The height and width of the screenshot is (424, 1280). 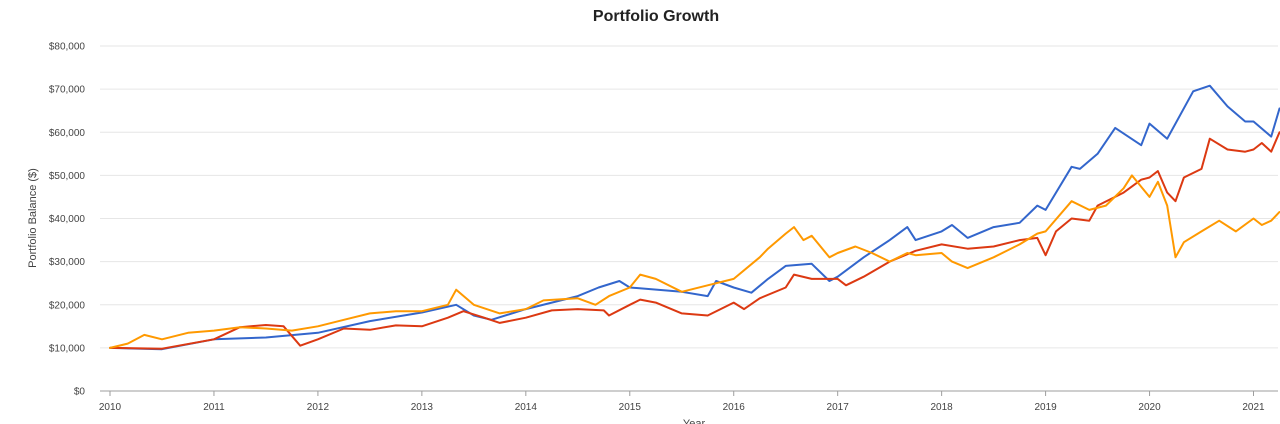 What do you see at coordinates (67, 176) in the screenshot?
I see `y-tick-label: $50,000` at bounding box center [67, 176].